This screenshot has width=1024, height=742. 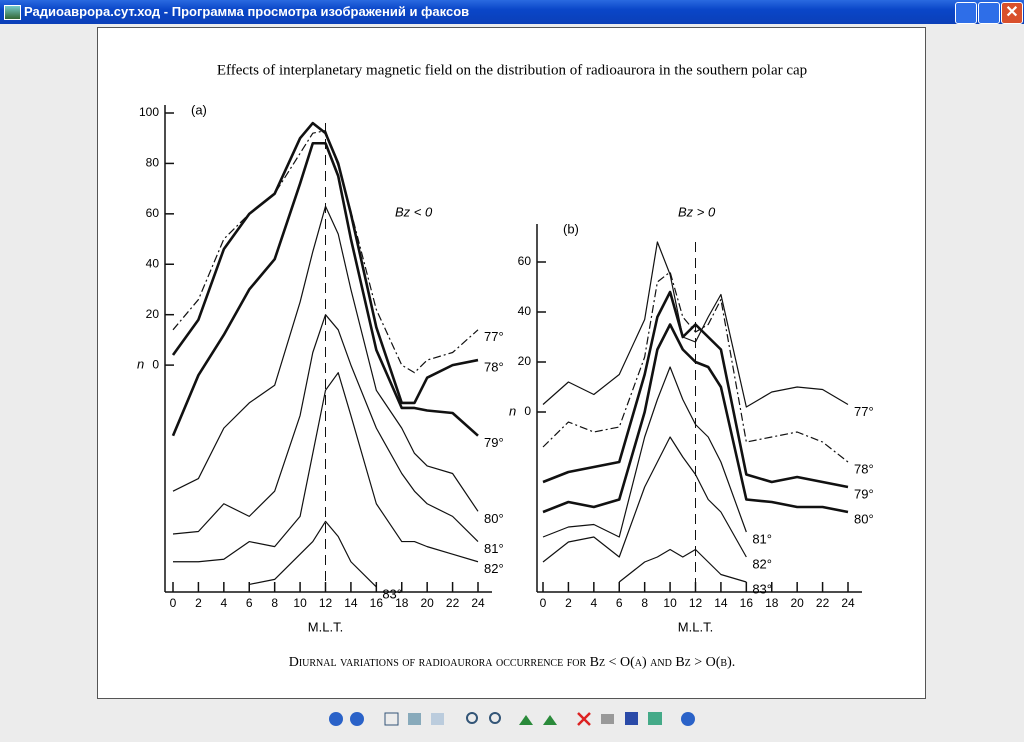 What do you see at coordinates (495, 718) in the screenshot?
I see `zoom-out-button` at bounding box center [495, 718].